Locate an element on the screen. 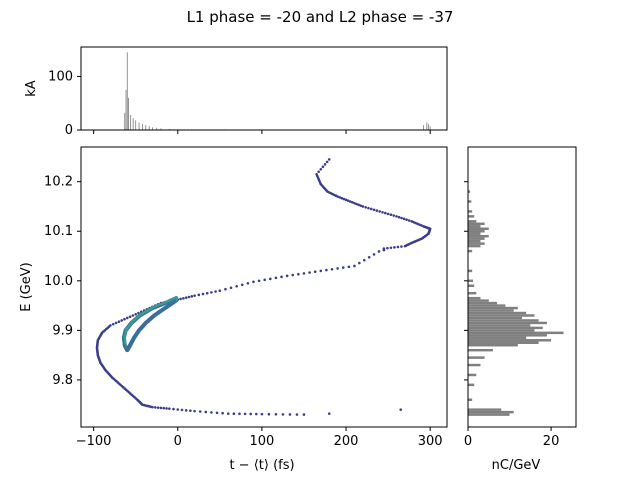  energy-xlabel: nC/GeV is located at coordinates (516, 465).